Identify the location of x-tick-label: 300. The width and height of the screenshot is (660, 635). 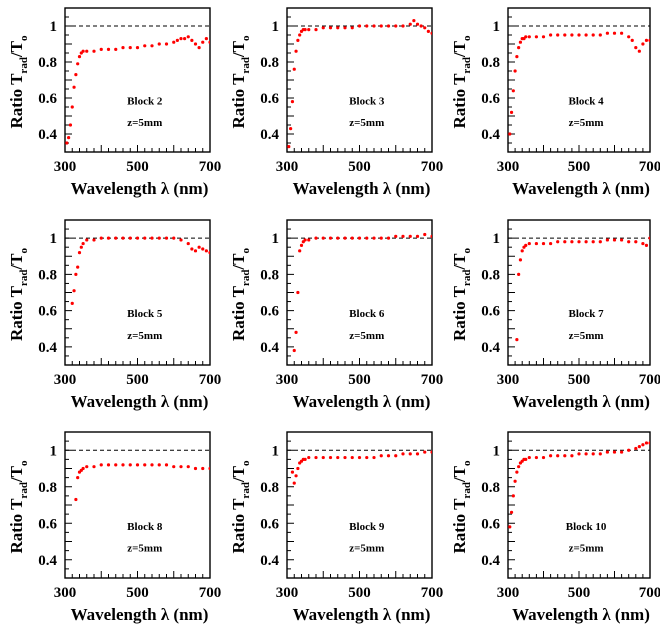
(65, 167).